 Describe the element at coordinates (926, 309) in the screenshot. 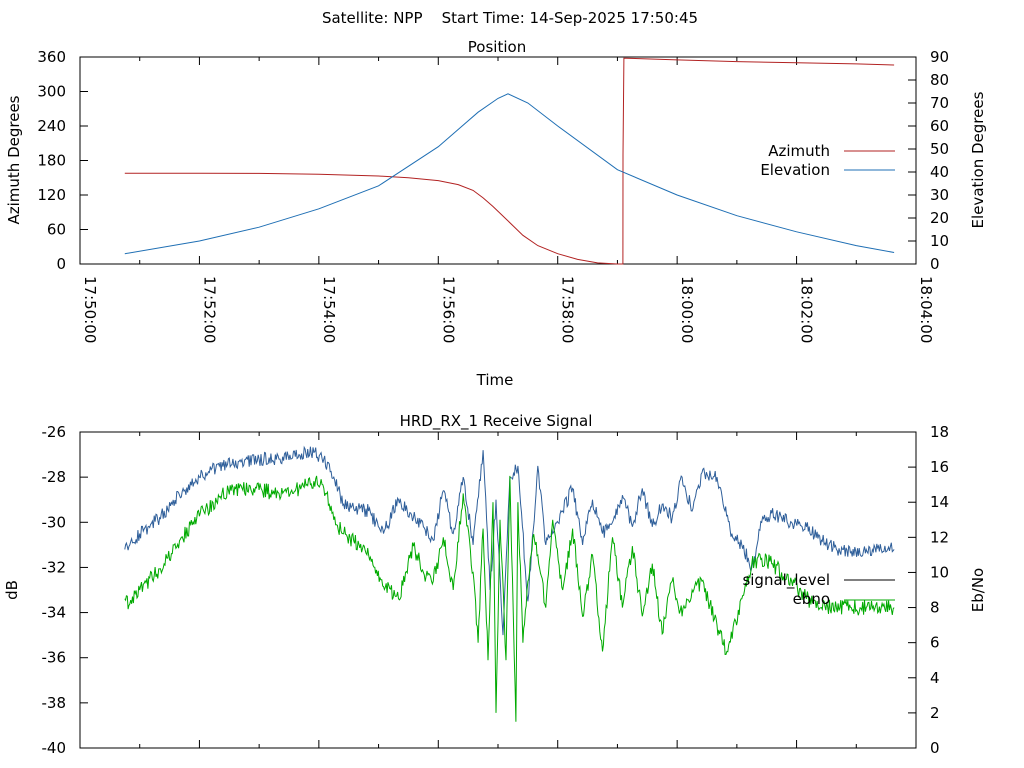

I see `x-tick-label: 18:04:00` at that location.